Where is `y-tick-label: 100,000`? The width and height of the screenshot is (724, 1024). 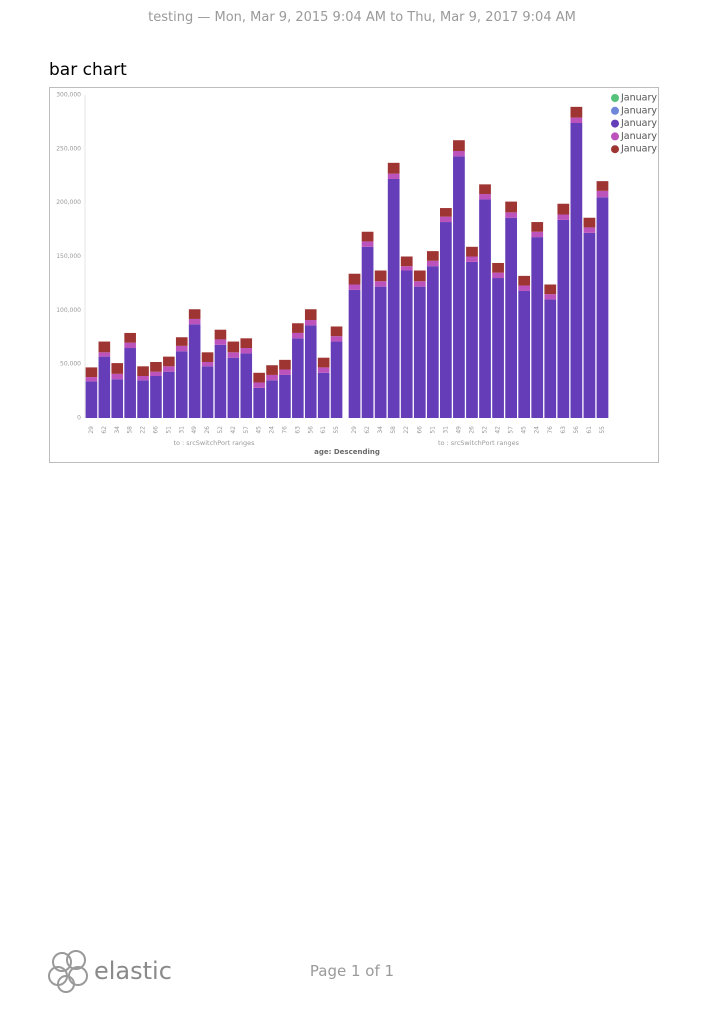 y-tick-label: 100,000 is located at coordinates (68, 310).